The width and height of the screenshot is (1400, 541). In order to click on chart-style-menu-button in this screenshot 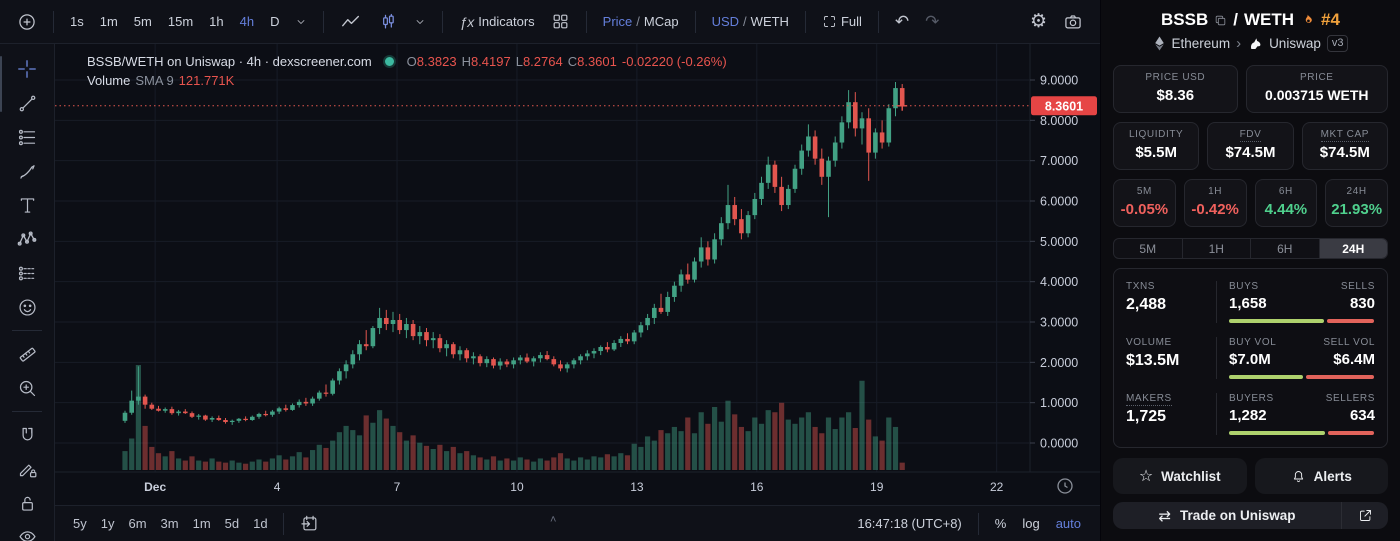, I will do `click(420, 22)`.